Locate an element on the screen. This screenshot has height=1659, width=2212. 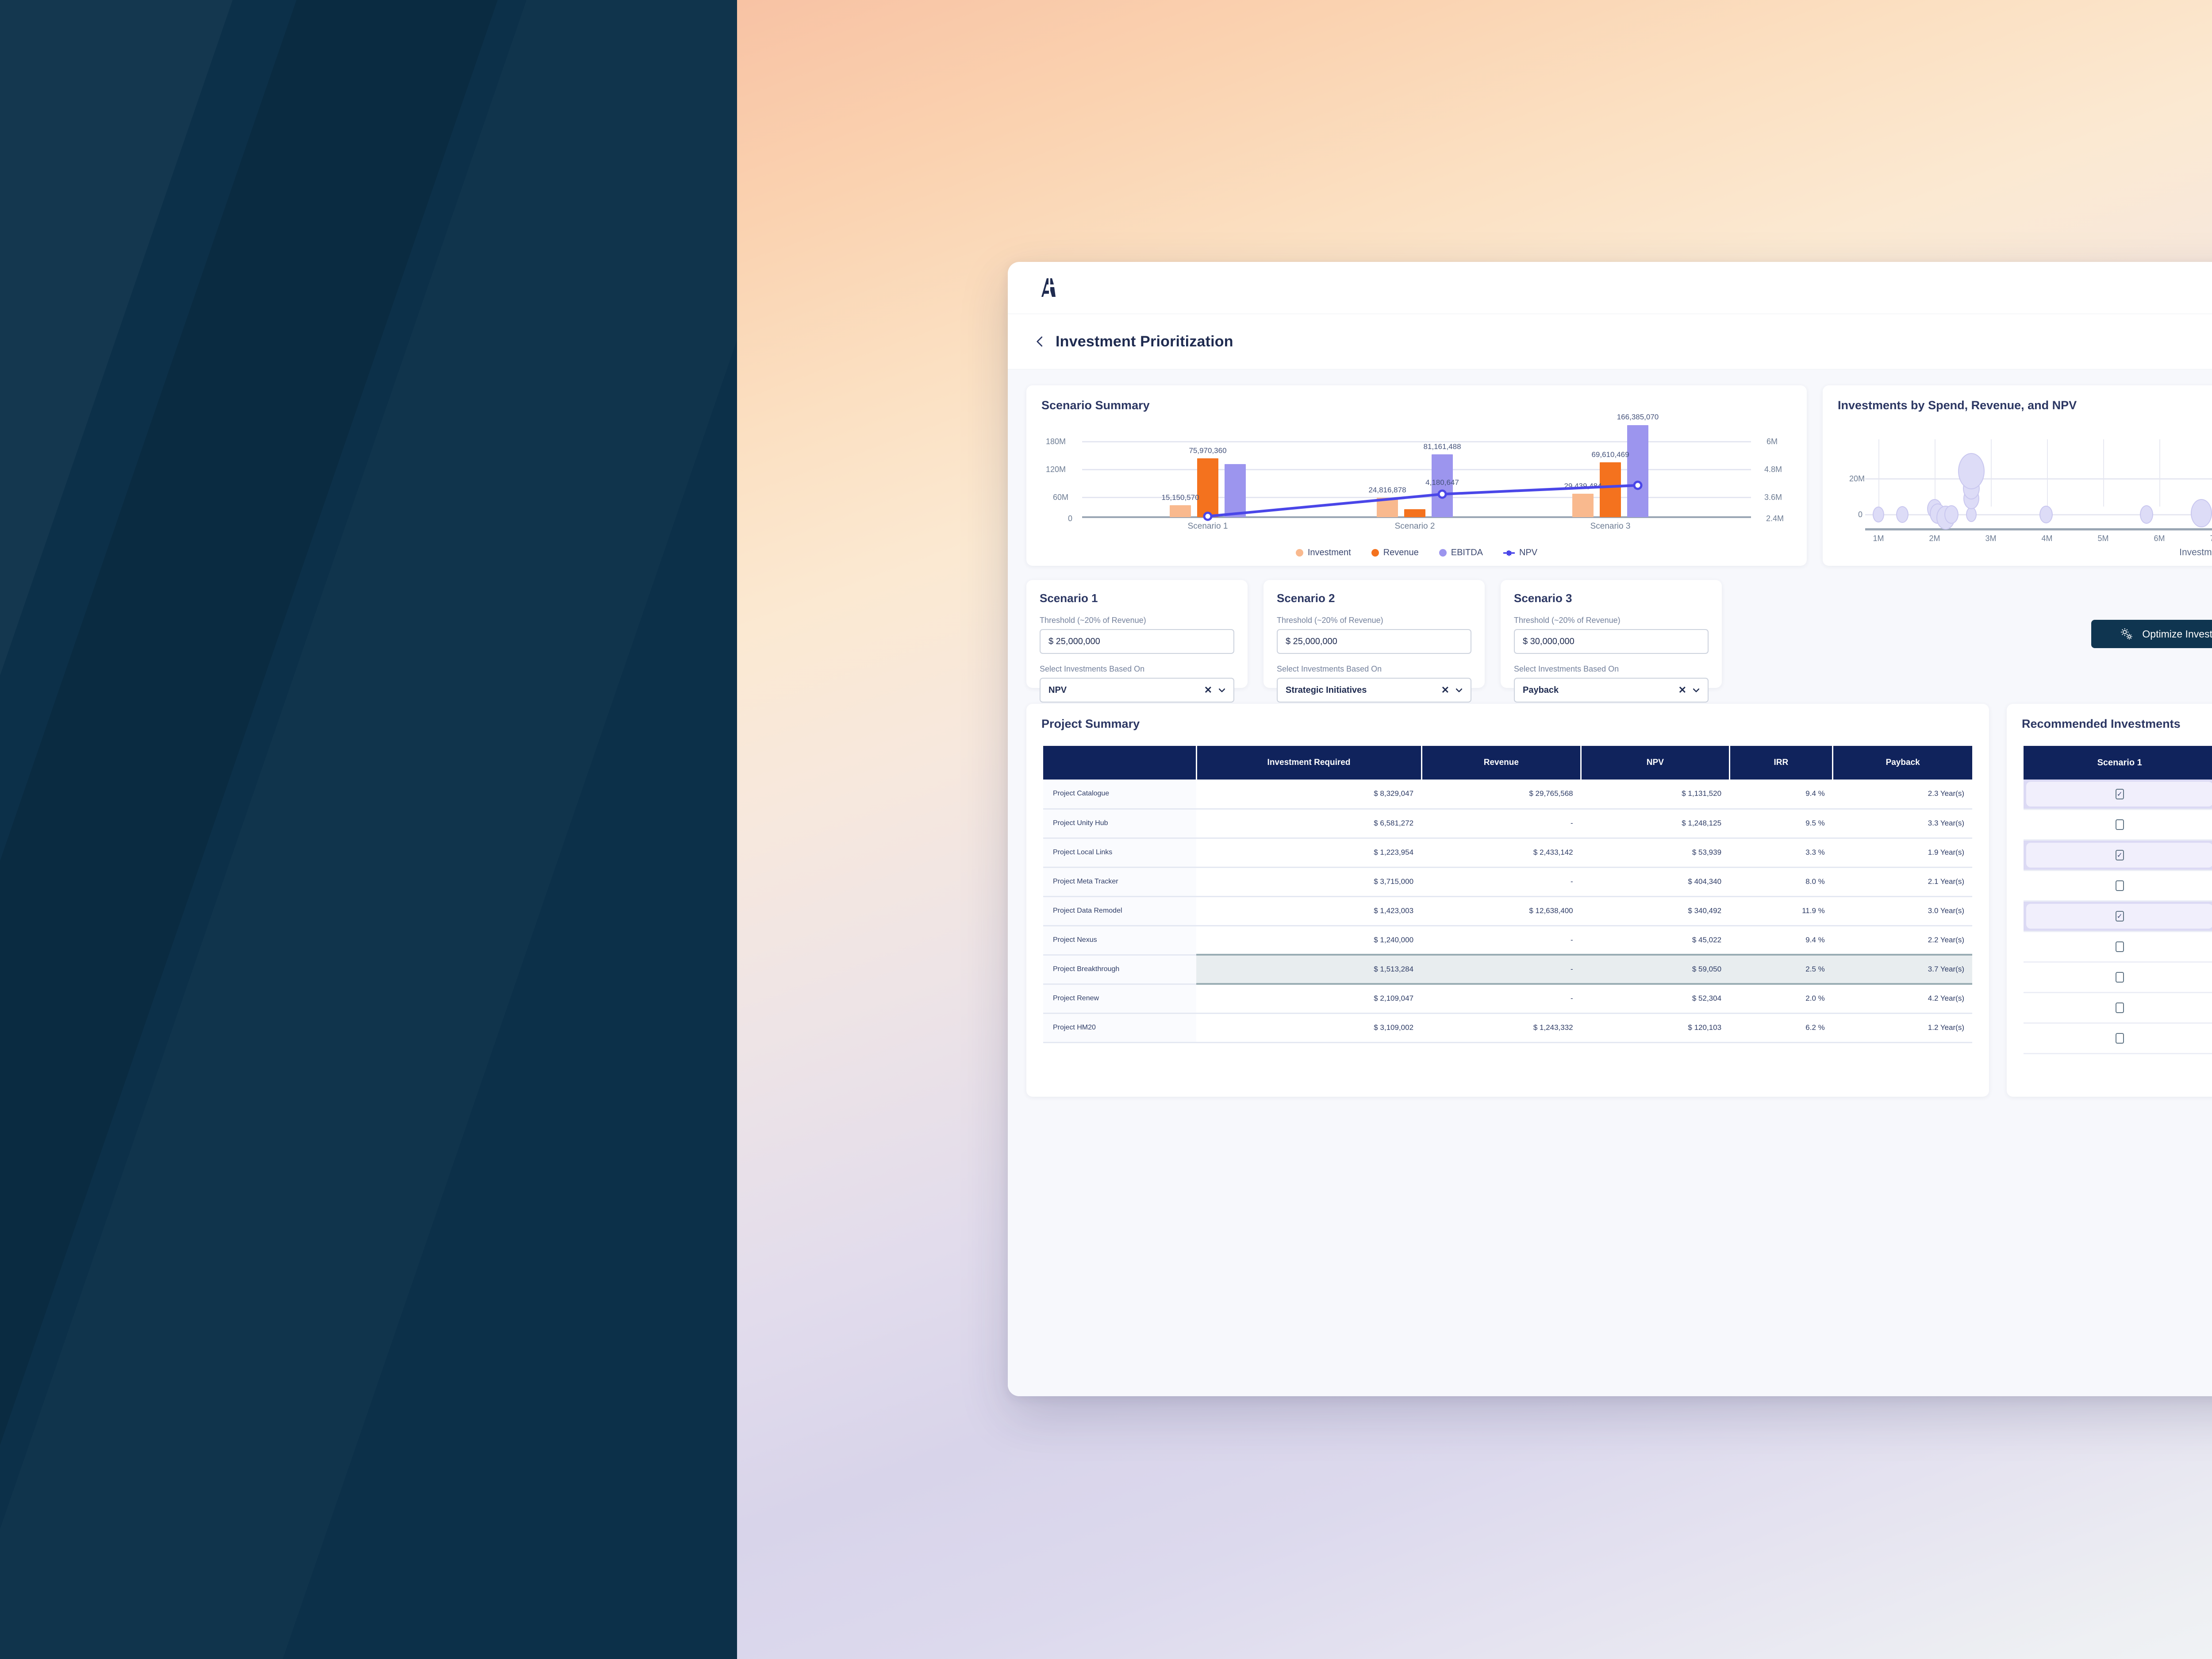
bar-investment is located at coordinates (1388, 508).